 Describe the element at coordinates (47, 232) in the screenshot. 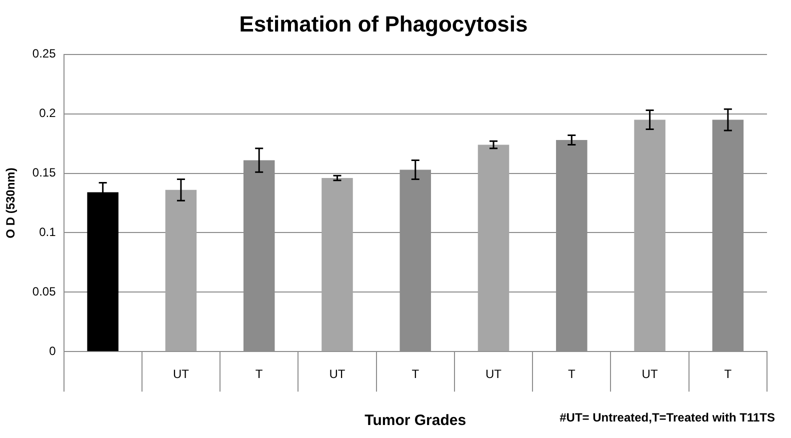

I see `y-tick-label: 0.1` at that location.